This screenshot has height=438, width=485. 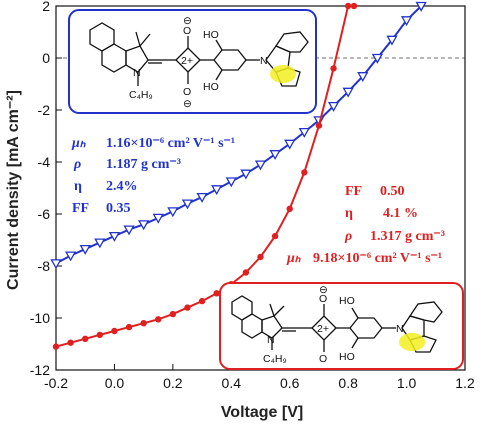 I want to click on red-rho-label: ρ, so click(x=348, y=236).